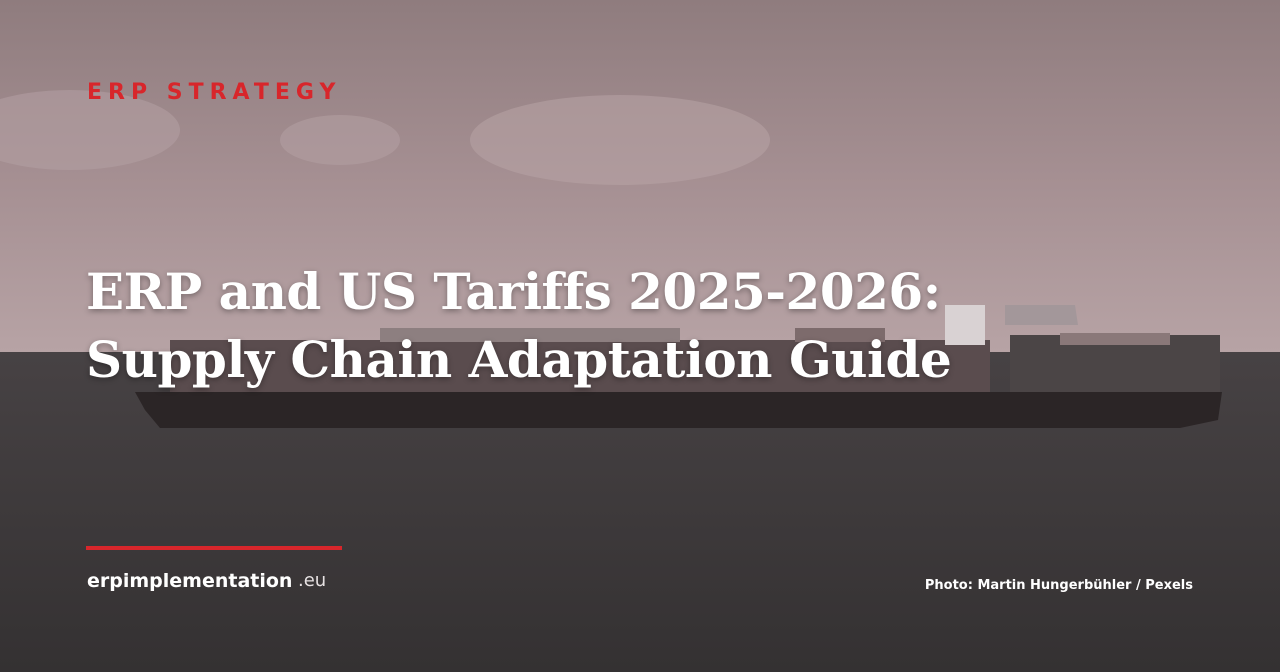 This screenshot has width=1280, height=672. Describe the element at coordinates (513, 291) in the screenshot. I see `title-line: ERP and US Tariffs 2025-2026:` at that location.